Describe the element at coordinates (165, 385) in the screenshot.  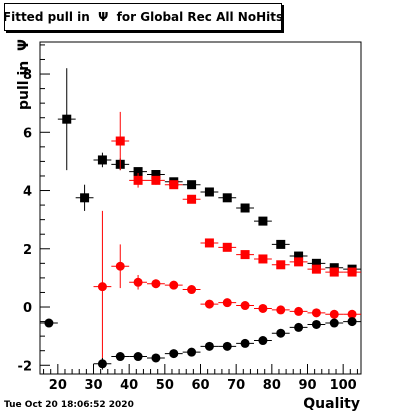
I see `x-tick-label: 50` at that location.